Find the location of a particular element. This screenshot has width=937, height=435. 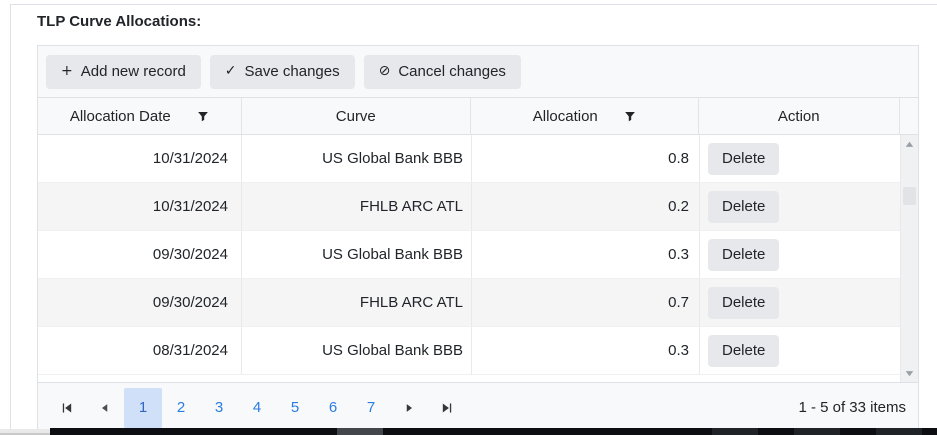

vertical-scrollbar is located at coordinates (909, 258).